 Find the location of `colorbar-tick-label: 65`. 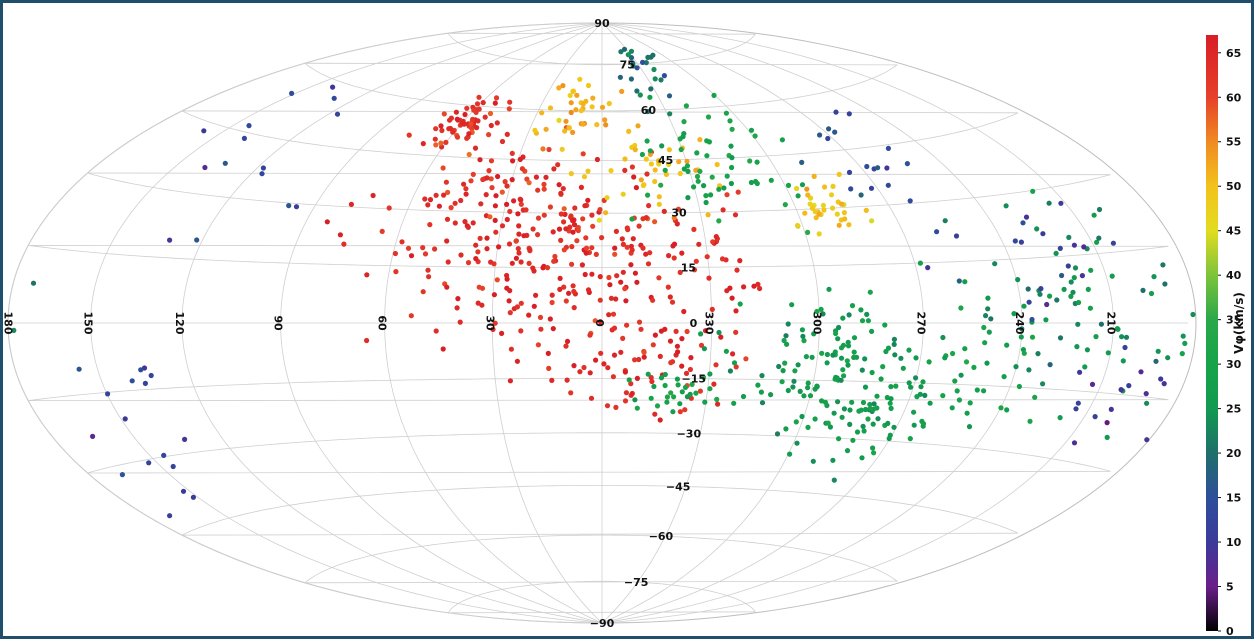

colorbar-tick-label: 65 is located at coordinates (1233, 53).